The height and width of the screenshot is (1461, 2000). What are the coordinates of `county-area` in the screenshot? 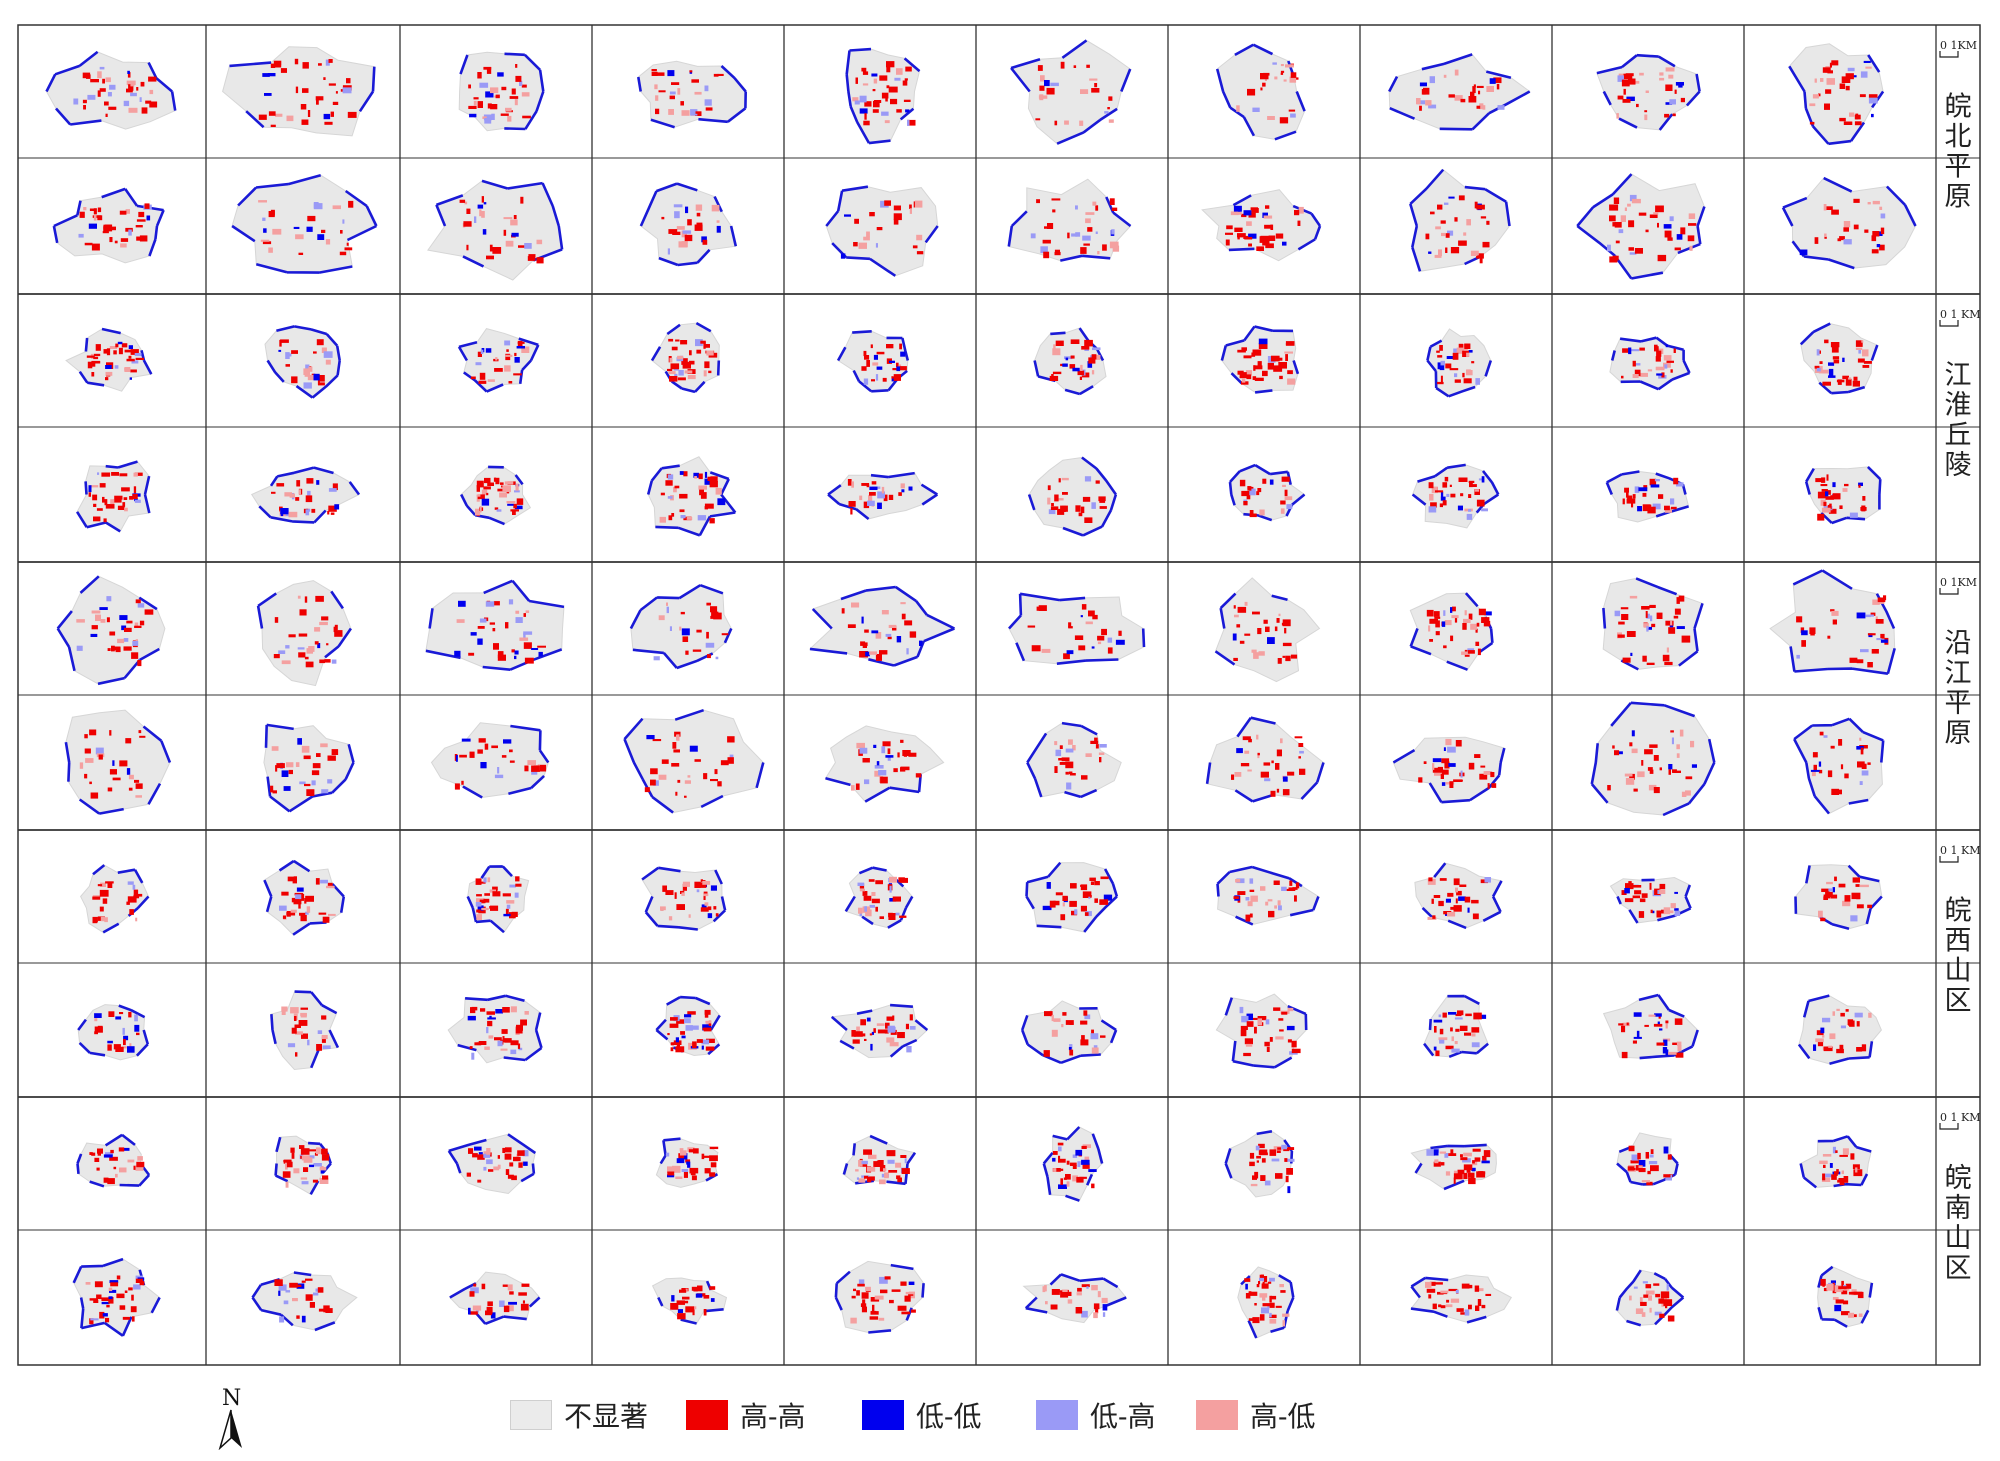 It's located at (1460, 220).